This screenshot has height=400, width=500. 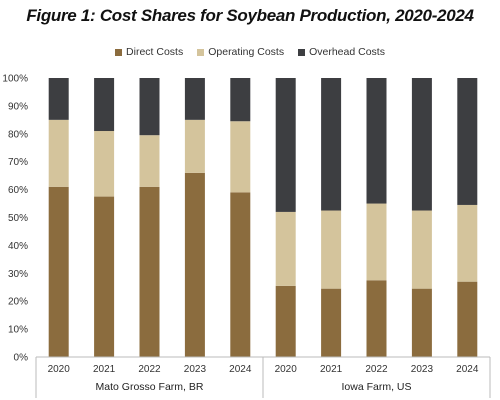 I want to click on y-tick-label: 0%, so click(x=21, y=358).